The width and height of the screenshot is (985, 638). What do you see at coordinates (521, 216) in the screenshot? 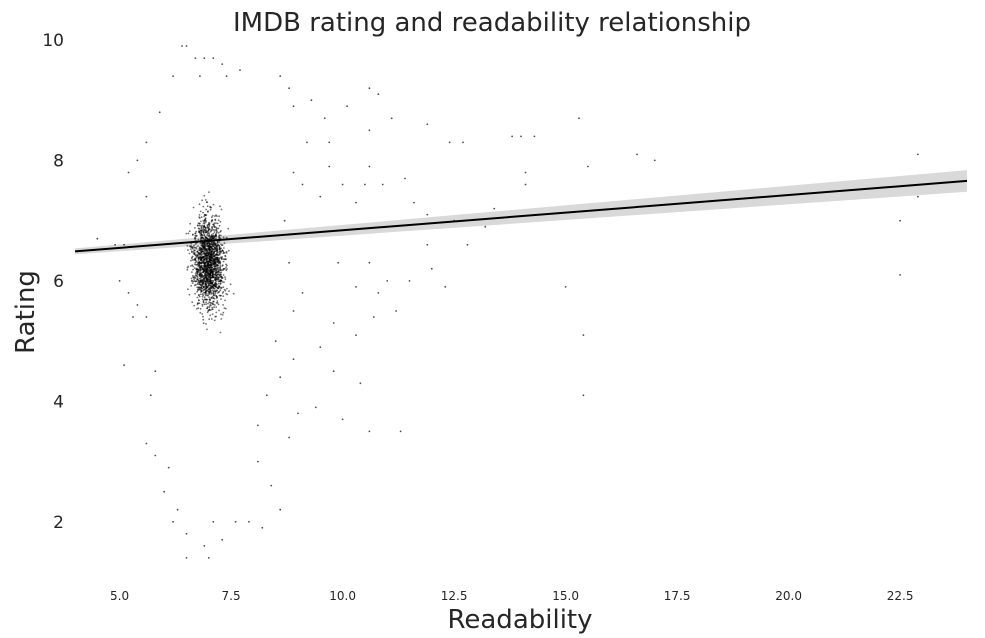
I see `regression-line-layer` at bounding box center [521, 216].